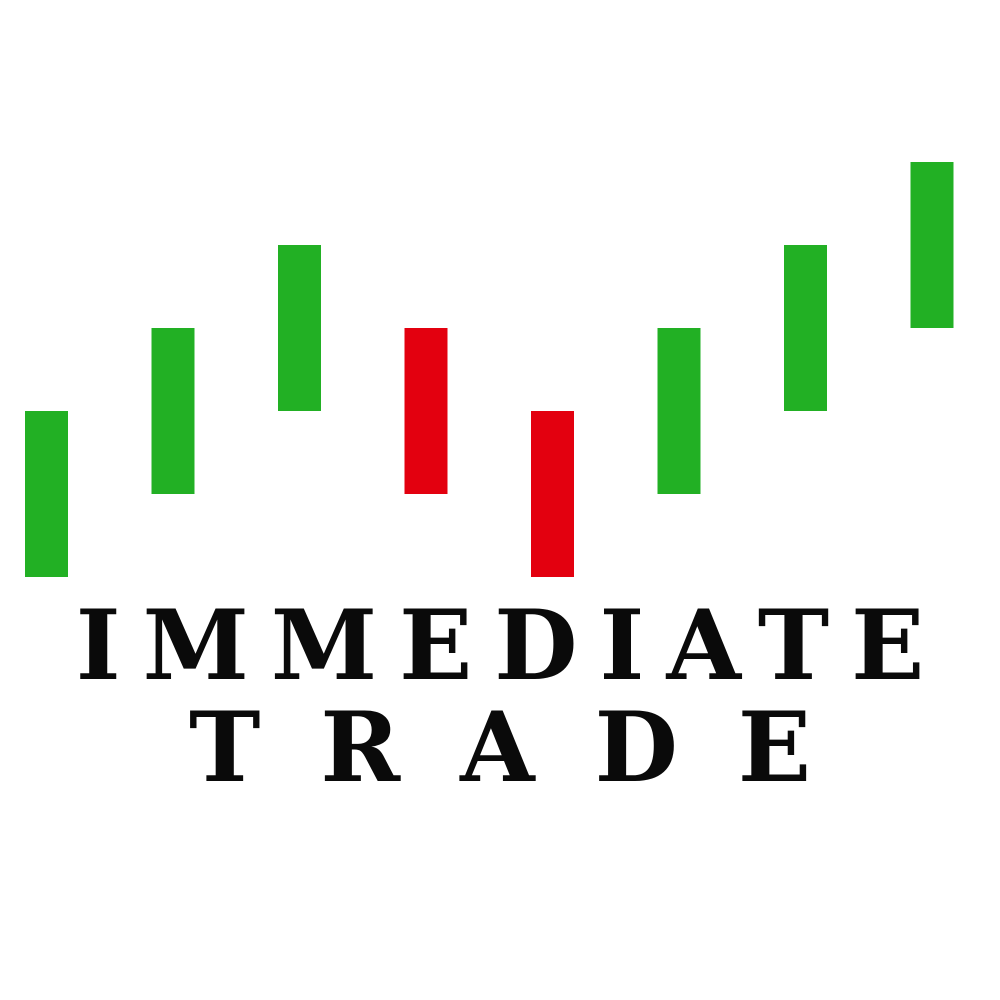 Image resolution: width=1000 pixels, height=1000 pixels. What do you see at coordinates (511, 645) in the screenshot?
I see `brand-word-immediate: IMMEDIATE` at bounding box center [511, 645].